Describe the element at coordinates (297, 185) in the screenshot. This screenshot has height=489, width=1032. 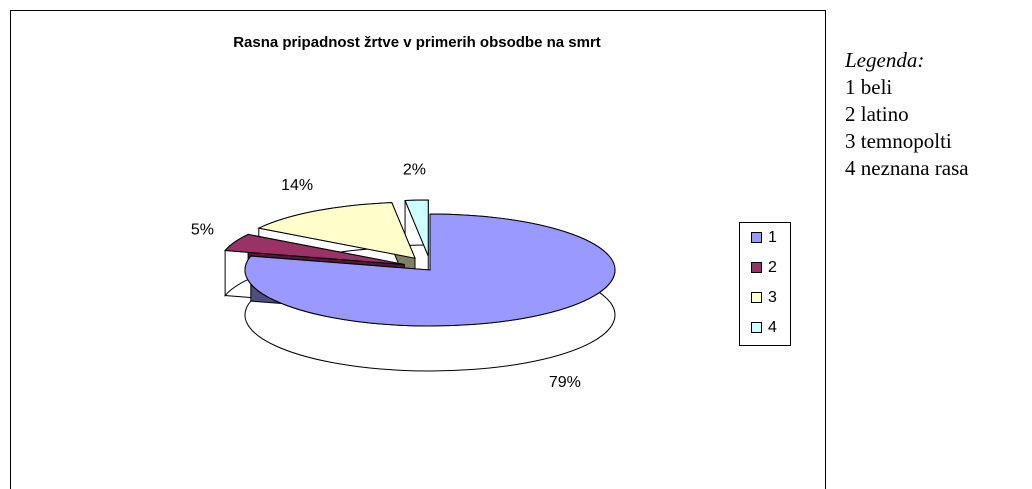
I see `data-label: 14%` at that location.